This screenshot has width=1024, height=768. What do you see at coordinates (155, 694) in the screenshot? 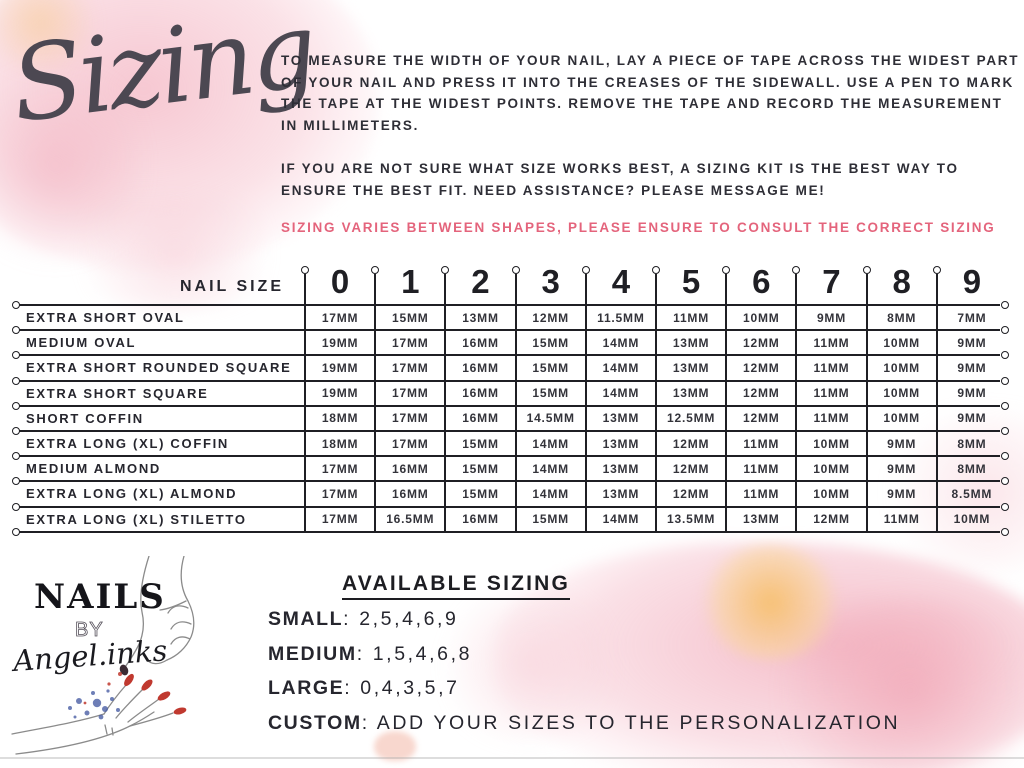
I see `red-nails` at bounding box center [155, 694].